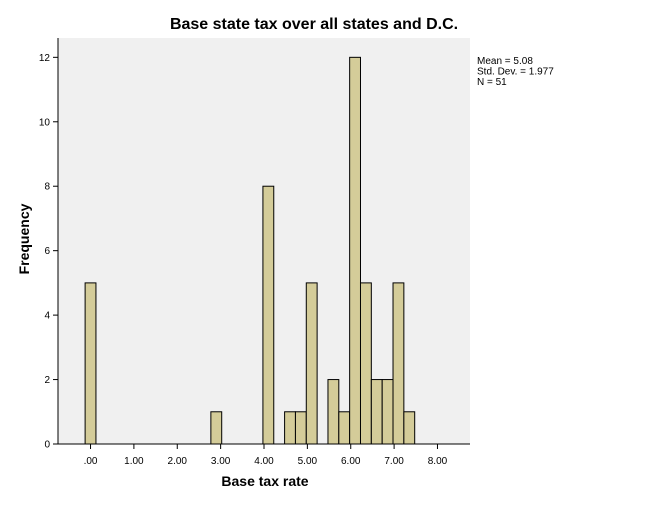  I want to click on y-tick-label: 10, so click(45, 122).